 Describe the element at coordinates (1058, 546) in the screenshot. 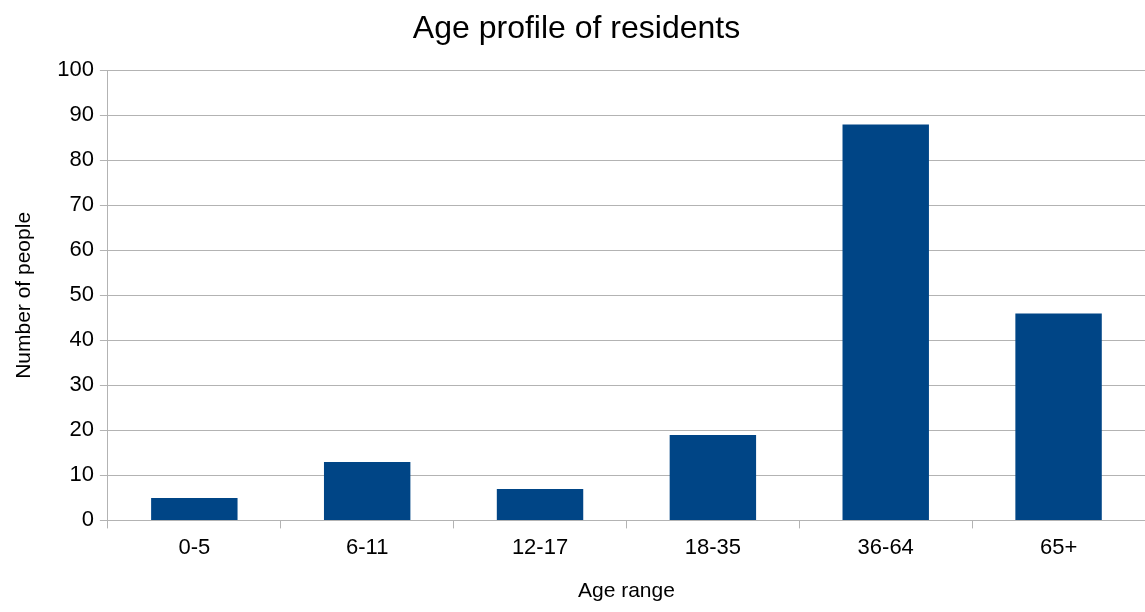

I see `x-tick-label: 65+` at that location.